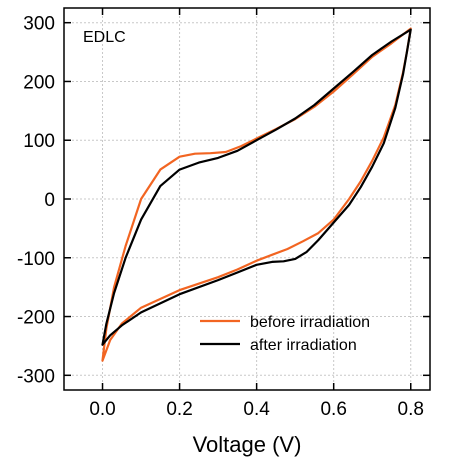 This screenshot has height=470, width=449. I want to click on x-tick-label: 0.8, so click(411, 409).